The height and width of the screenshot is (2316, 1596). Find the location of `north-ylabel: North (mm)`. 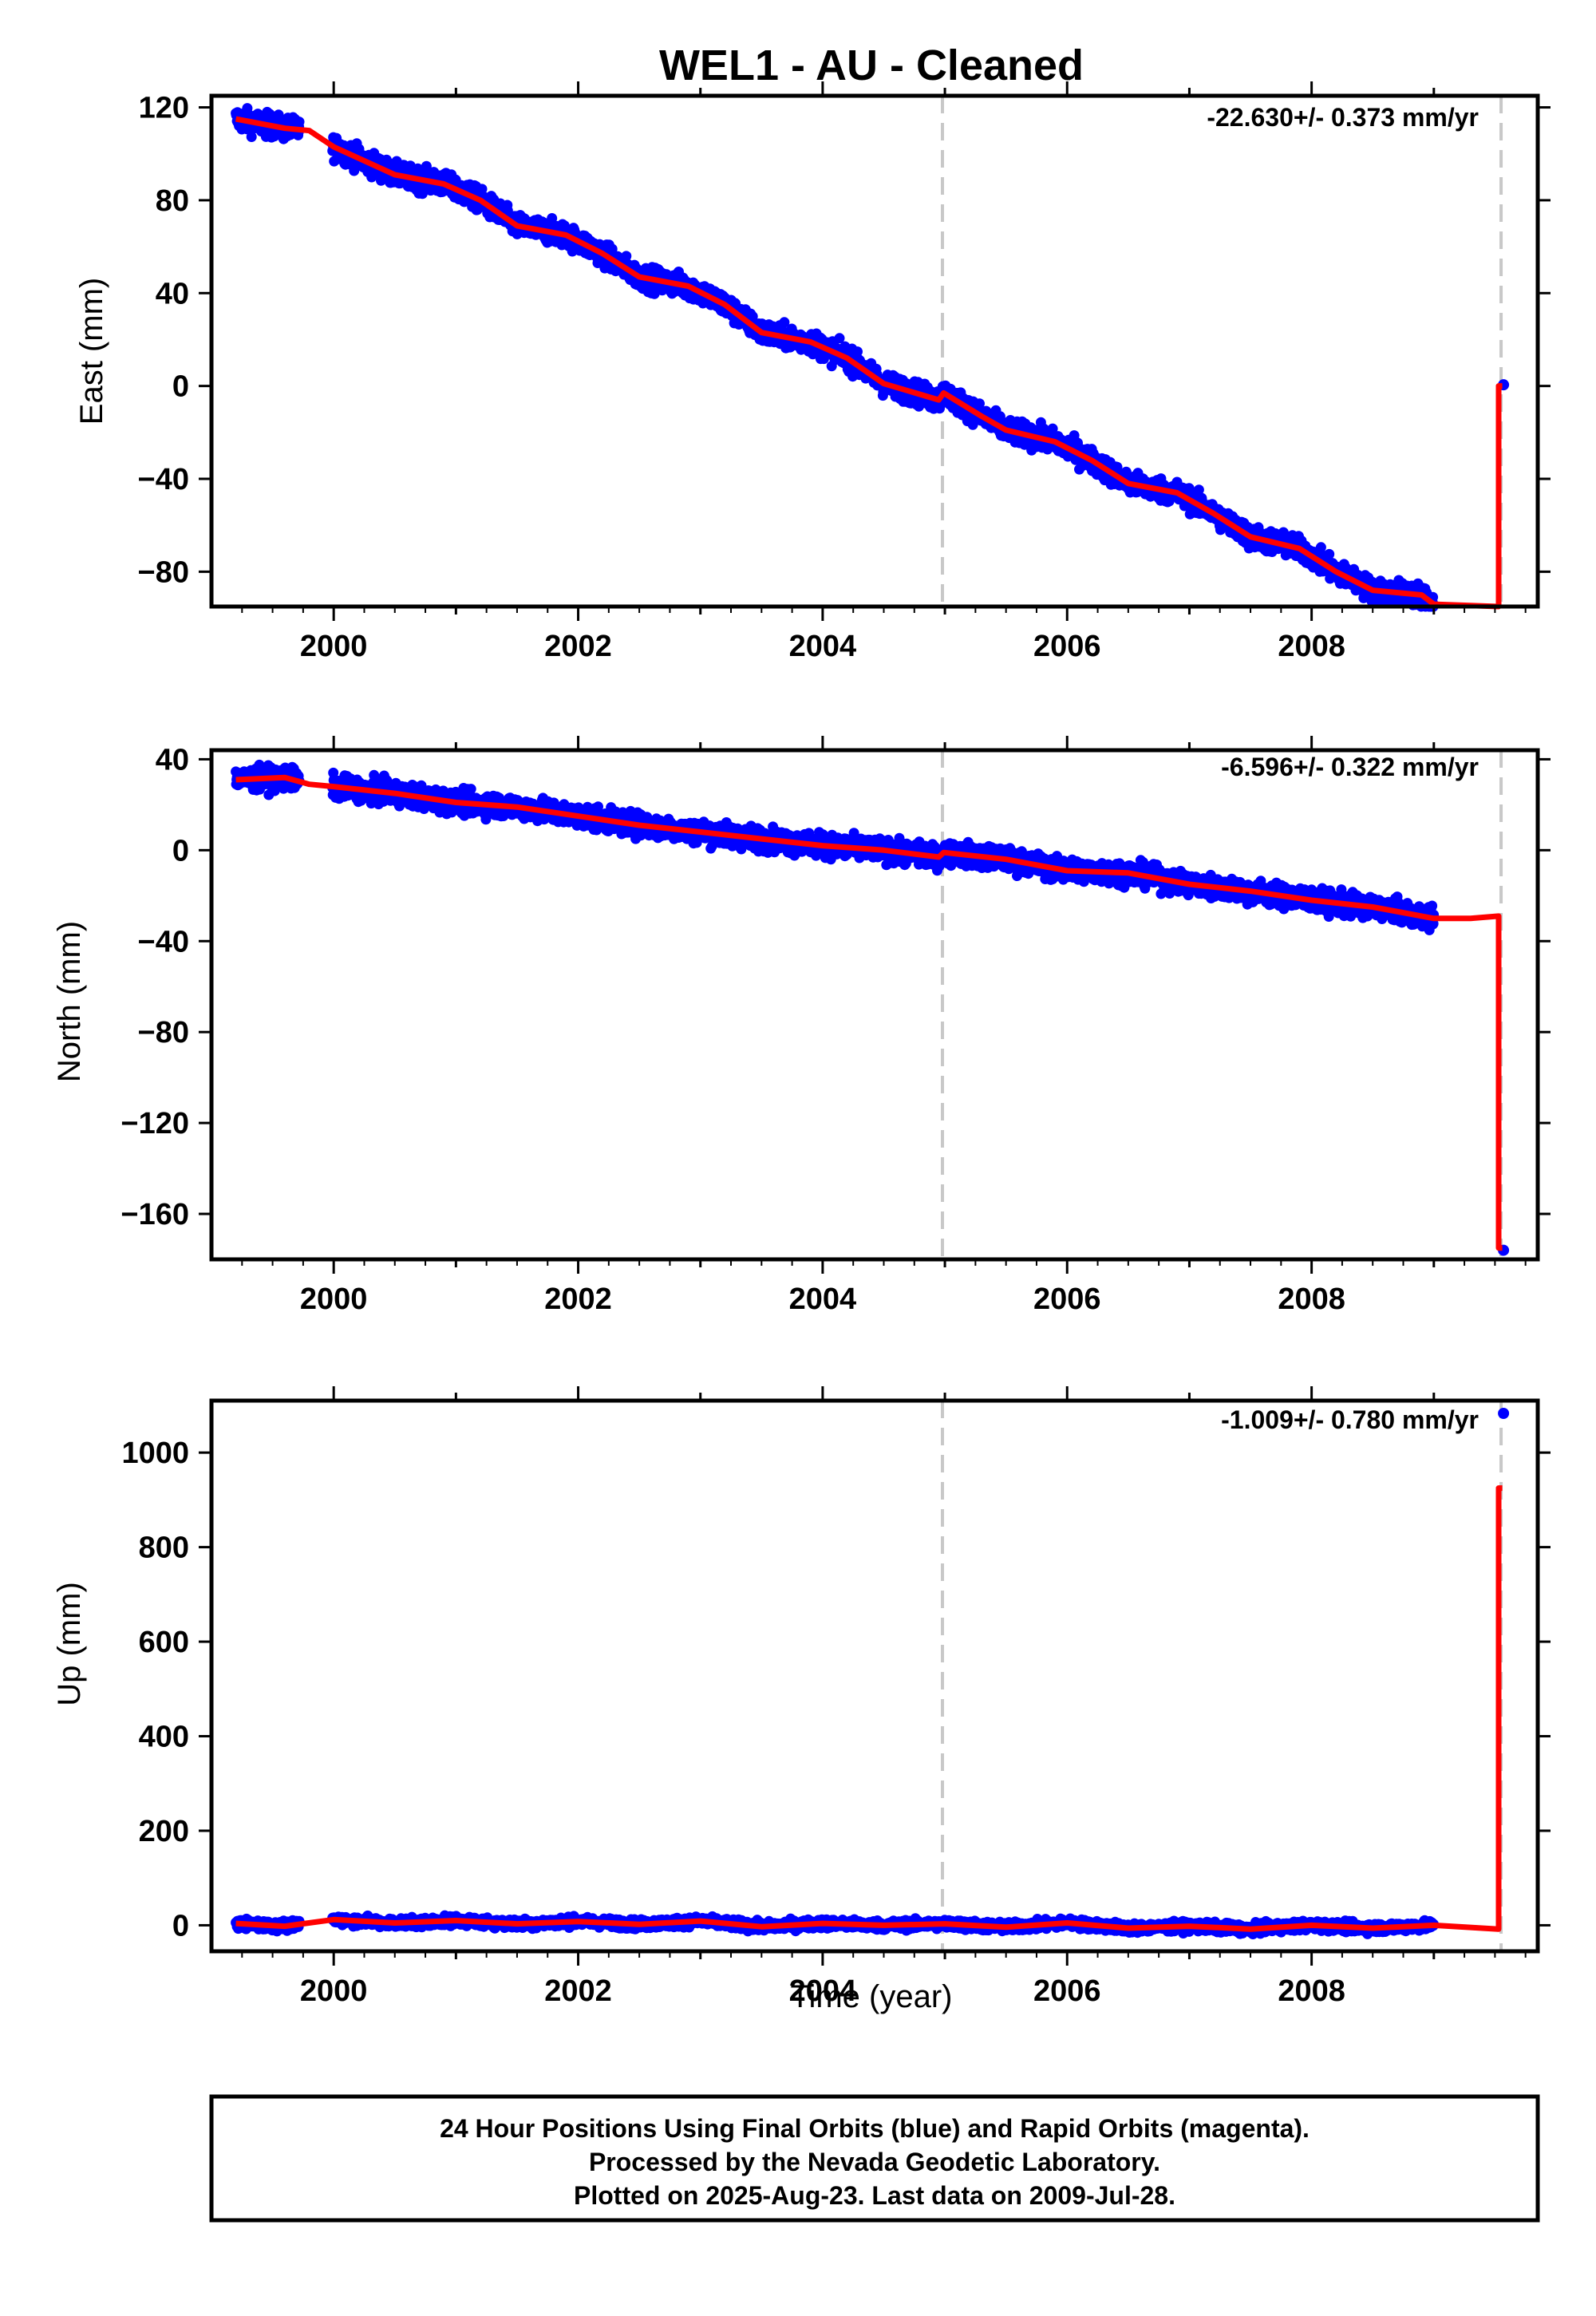

north-ylabel: North (mm) is located at coordinates (69, 1001).